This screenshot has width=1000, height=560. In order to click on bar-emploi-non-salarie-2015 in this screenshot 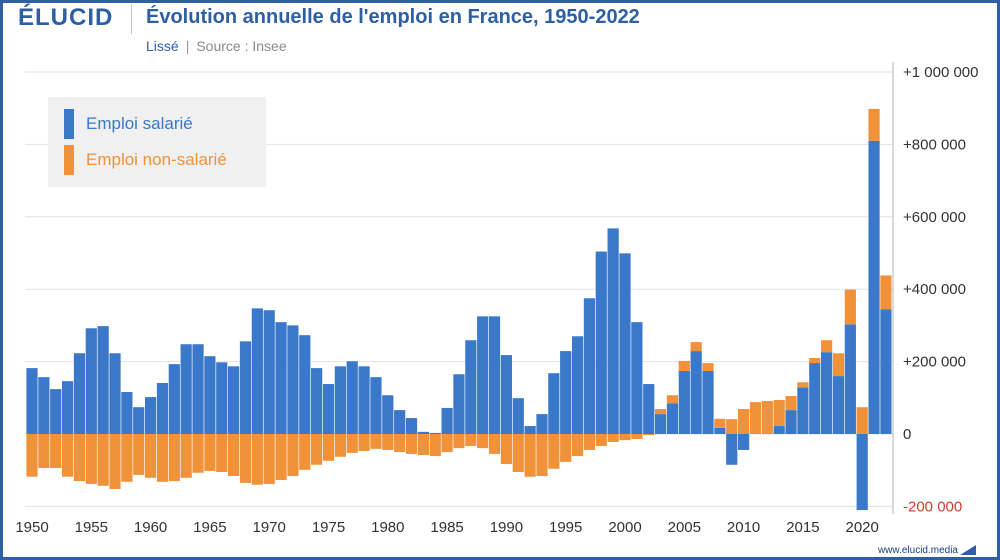, I will do `click(803, 385)`.